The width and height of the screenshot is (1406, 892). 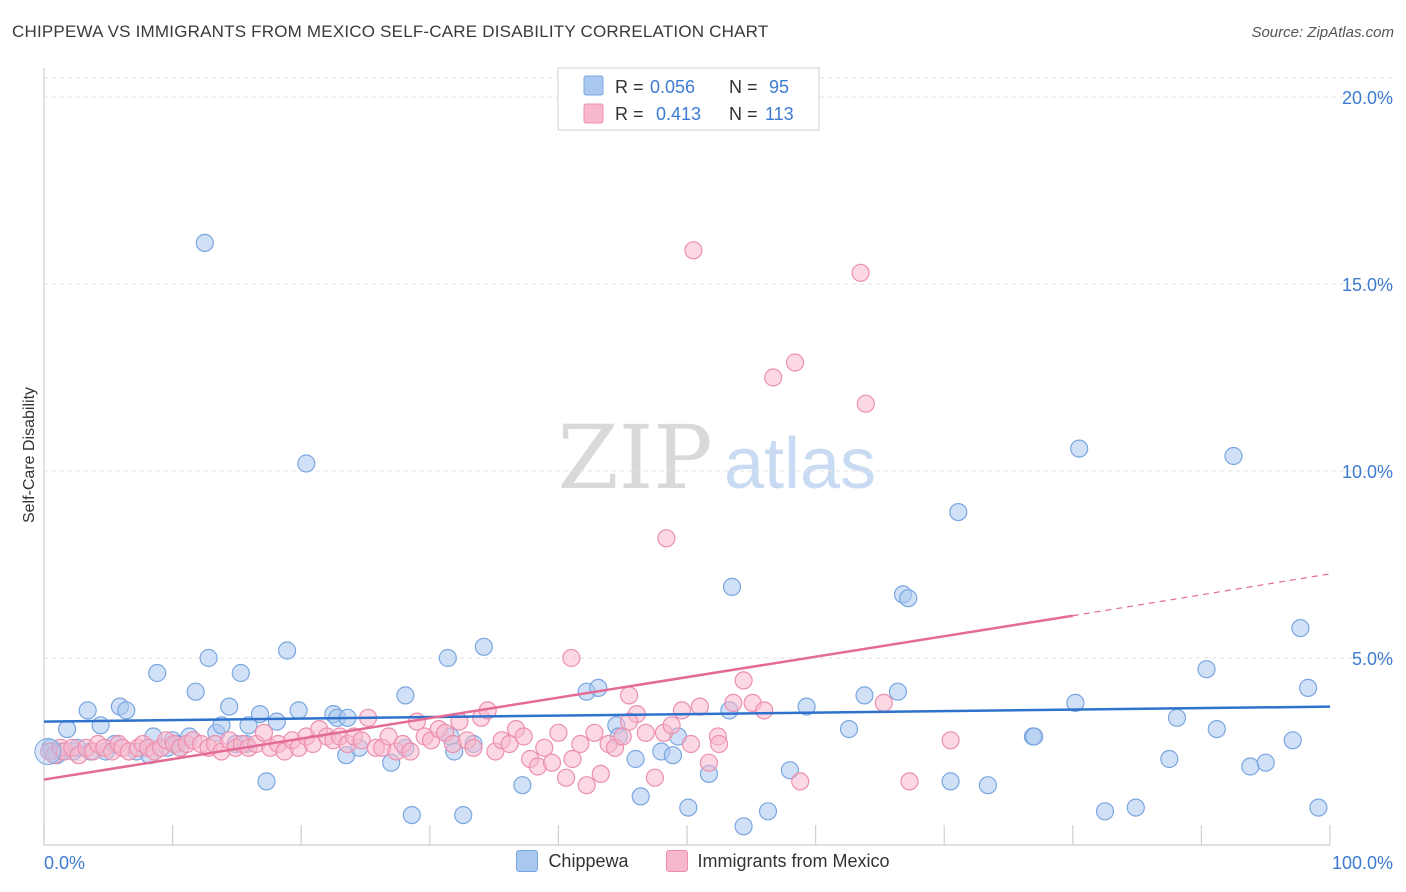 I want to click on legend-item-chippewa: Chippewa, so click(x=572, y=861).